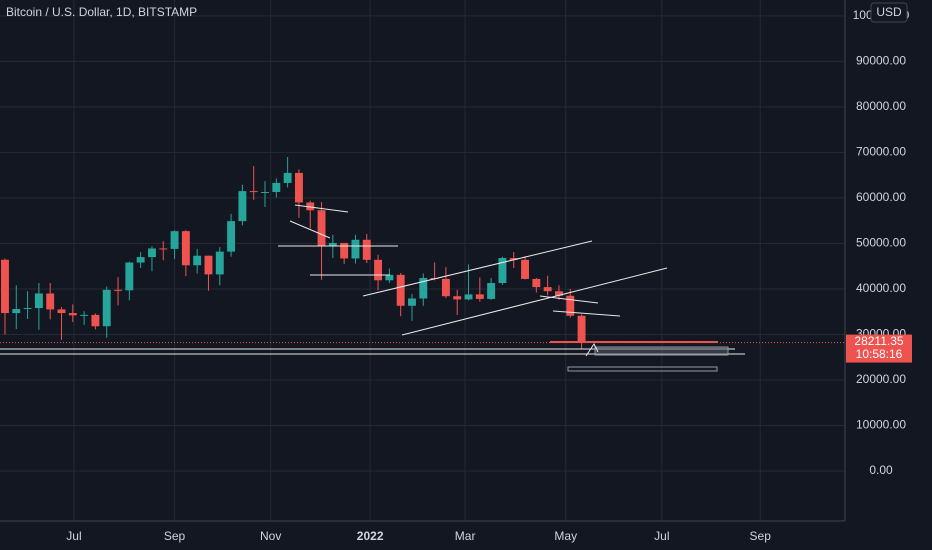 The height and width of the screenshot is (550, 932). Describe the element at coordinates (879, 354) in the screenshot. I see `countdown: 10:58:16` at that location.